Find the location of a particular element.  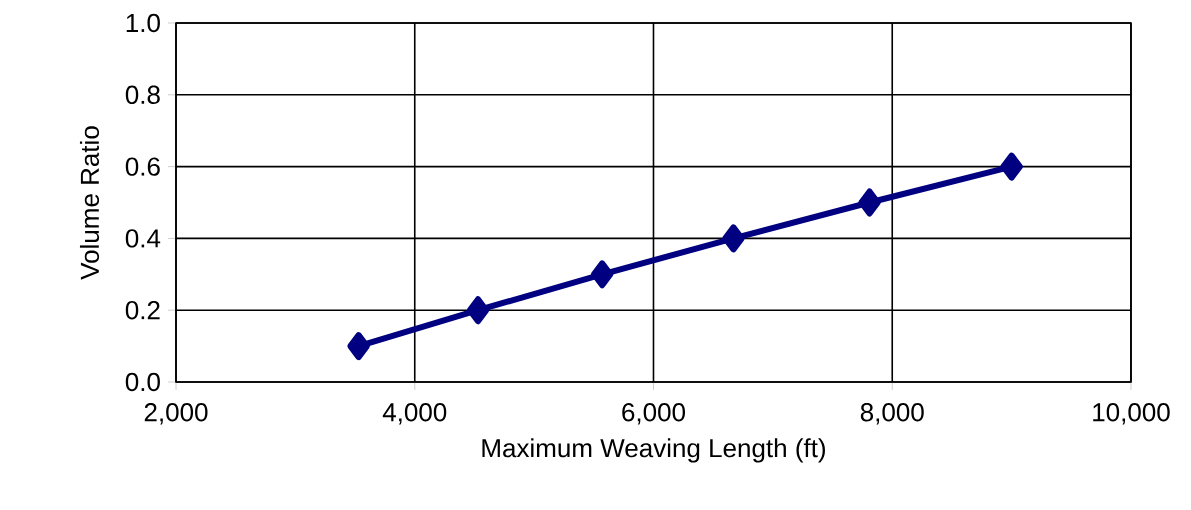

x-tick-label: 6,000 is located at coordinates (654, 414).